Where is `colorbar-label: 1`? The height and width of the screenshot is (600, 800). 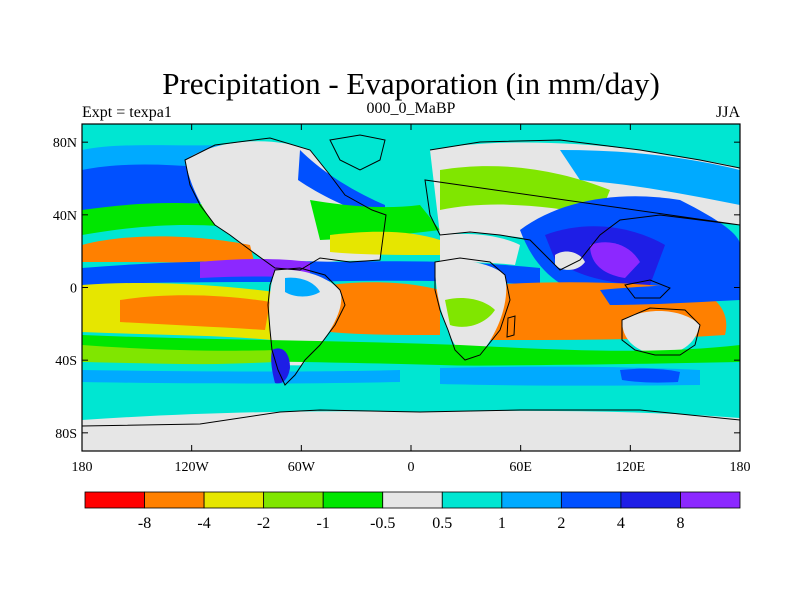
colorbar-label: 1 is located at coordinates (502, 523).